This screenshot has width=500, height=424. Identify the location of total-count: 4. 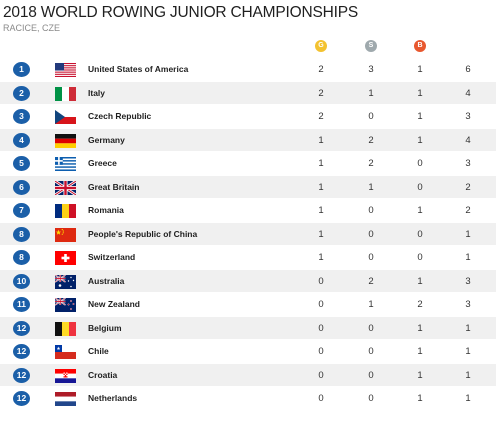
(468, 93).